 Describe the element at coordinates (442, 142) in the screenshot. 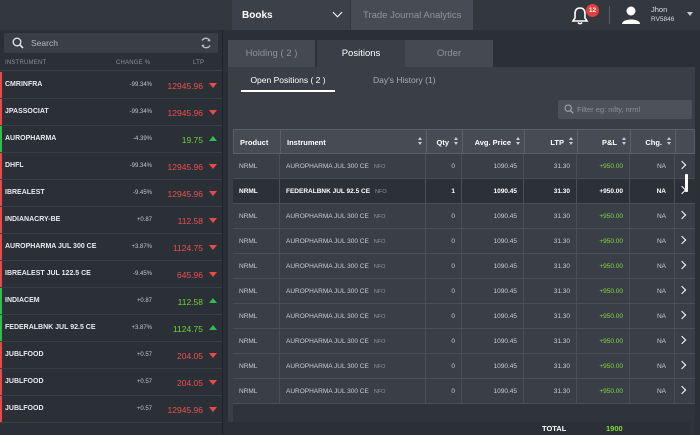

I see `th-qty-label: Qty` at that location.